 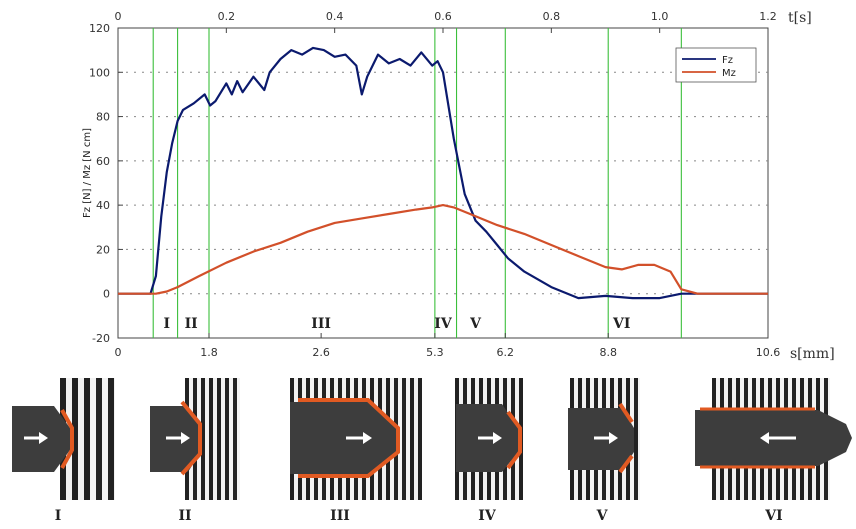 What do you see at coordinates (602, 516) in the screenshot?
I see `diagram-label: V` at bounding box center [602, 516].